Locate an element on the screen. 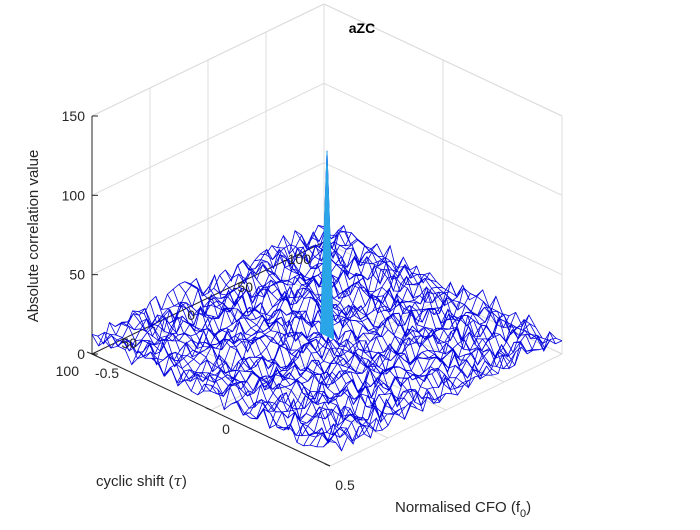  z-tick-label: 0 is located at coordinates (81, 354).